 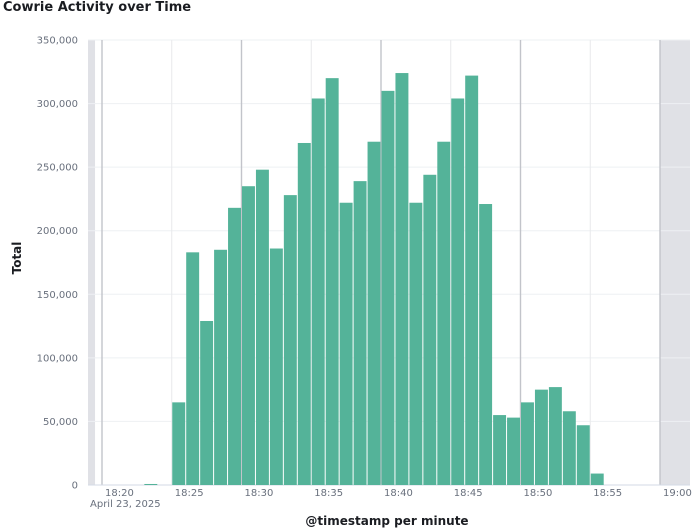 I want to click on y-tick-label: 200,000, so click(x=57, y=231).